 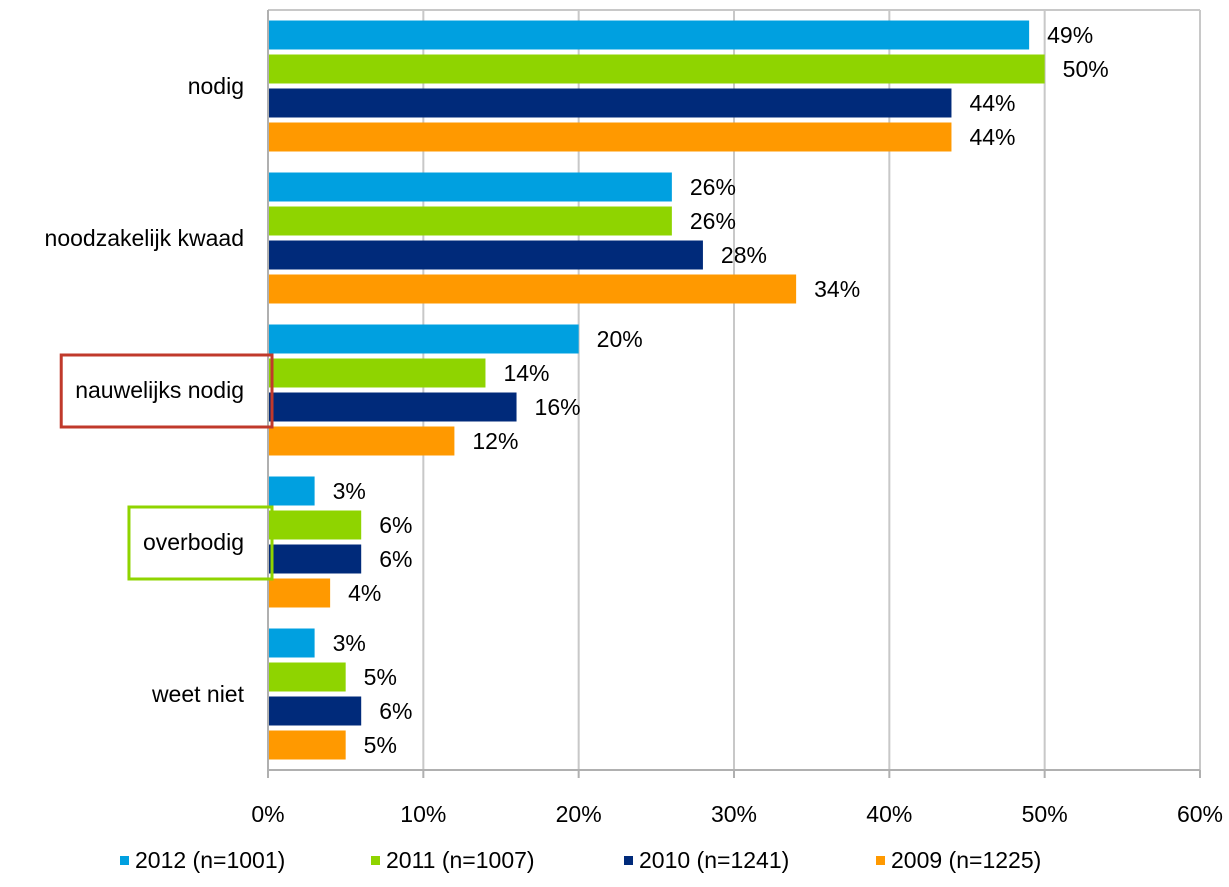 What do you see at coordinates (837, 289) in the screenshot?
I see `data-label: 34%` at bounding box center [837, 289].